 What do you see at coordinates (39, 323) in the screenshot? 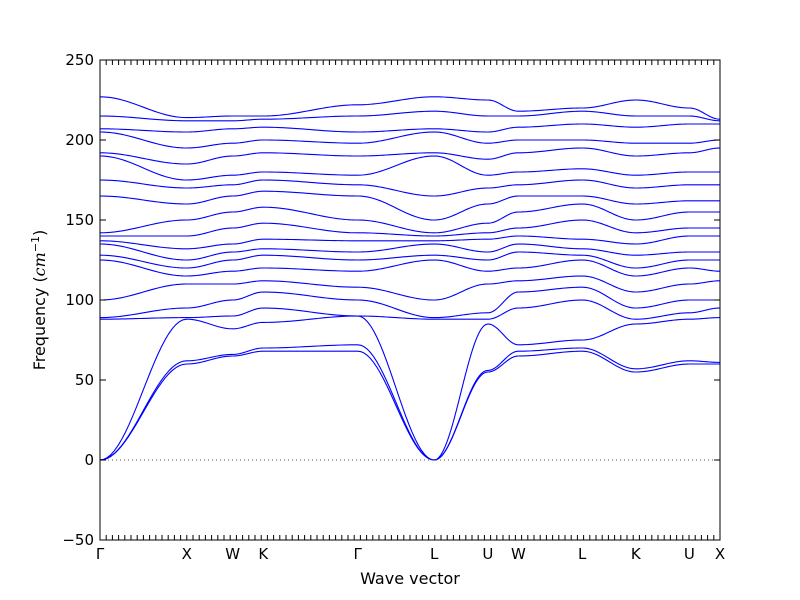
I see `y-axis-label-text: Frequency (` at bounding box center [39, 323].